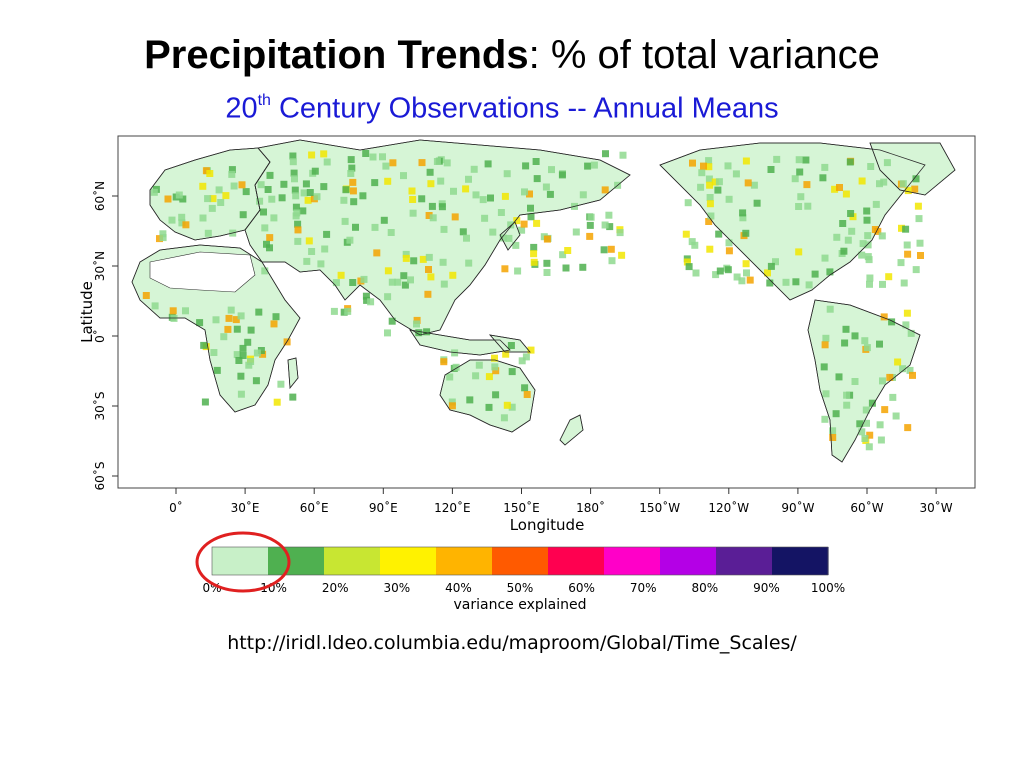 This screenshot has width=1024, height=768. What do you see at coordinates (936, 507) in the screenshot?
I see `x-tick-label: 30˚W` at bounding box center [936, 507].